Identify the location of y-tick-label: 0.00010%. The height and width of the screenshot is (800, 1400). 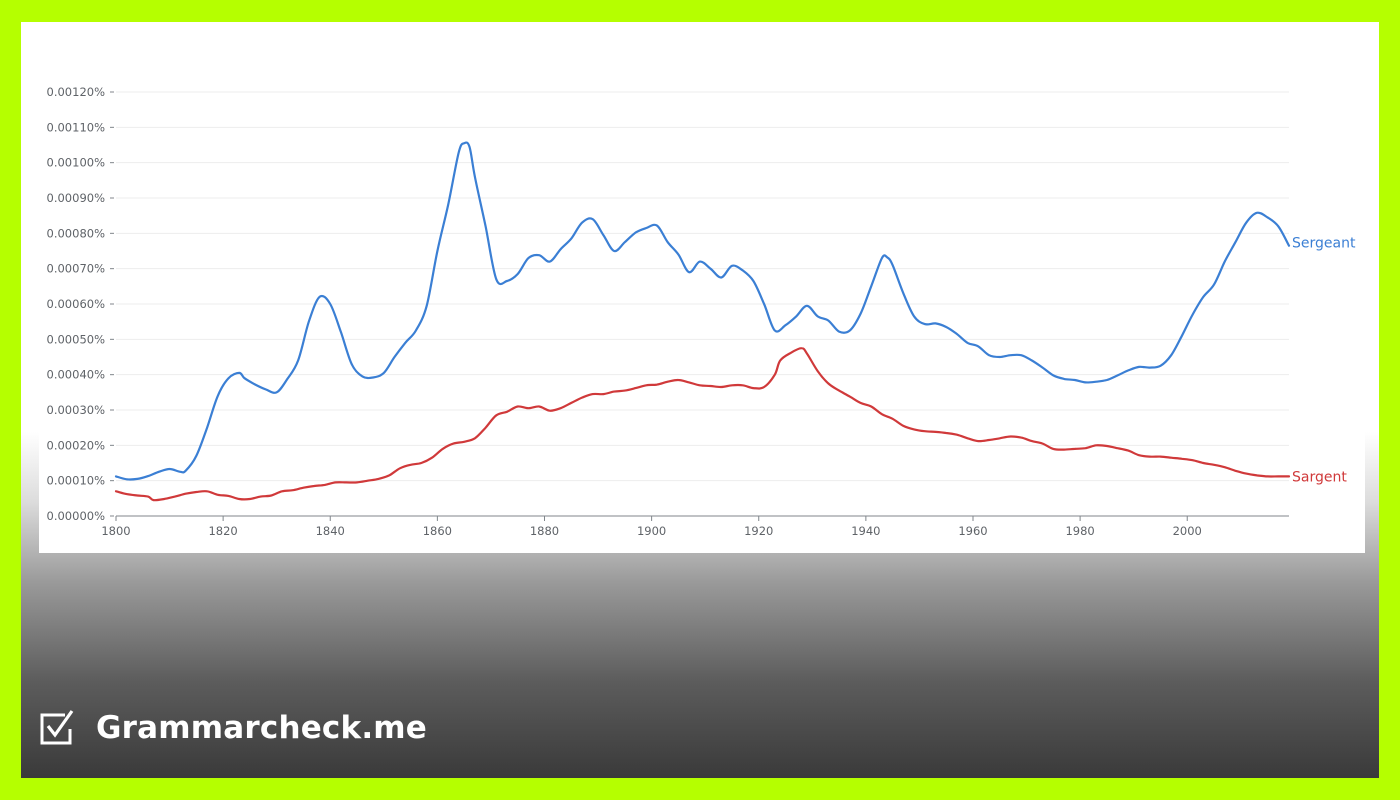
(76, 481).